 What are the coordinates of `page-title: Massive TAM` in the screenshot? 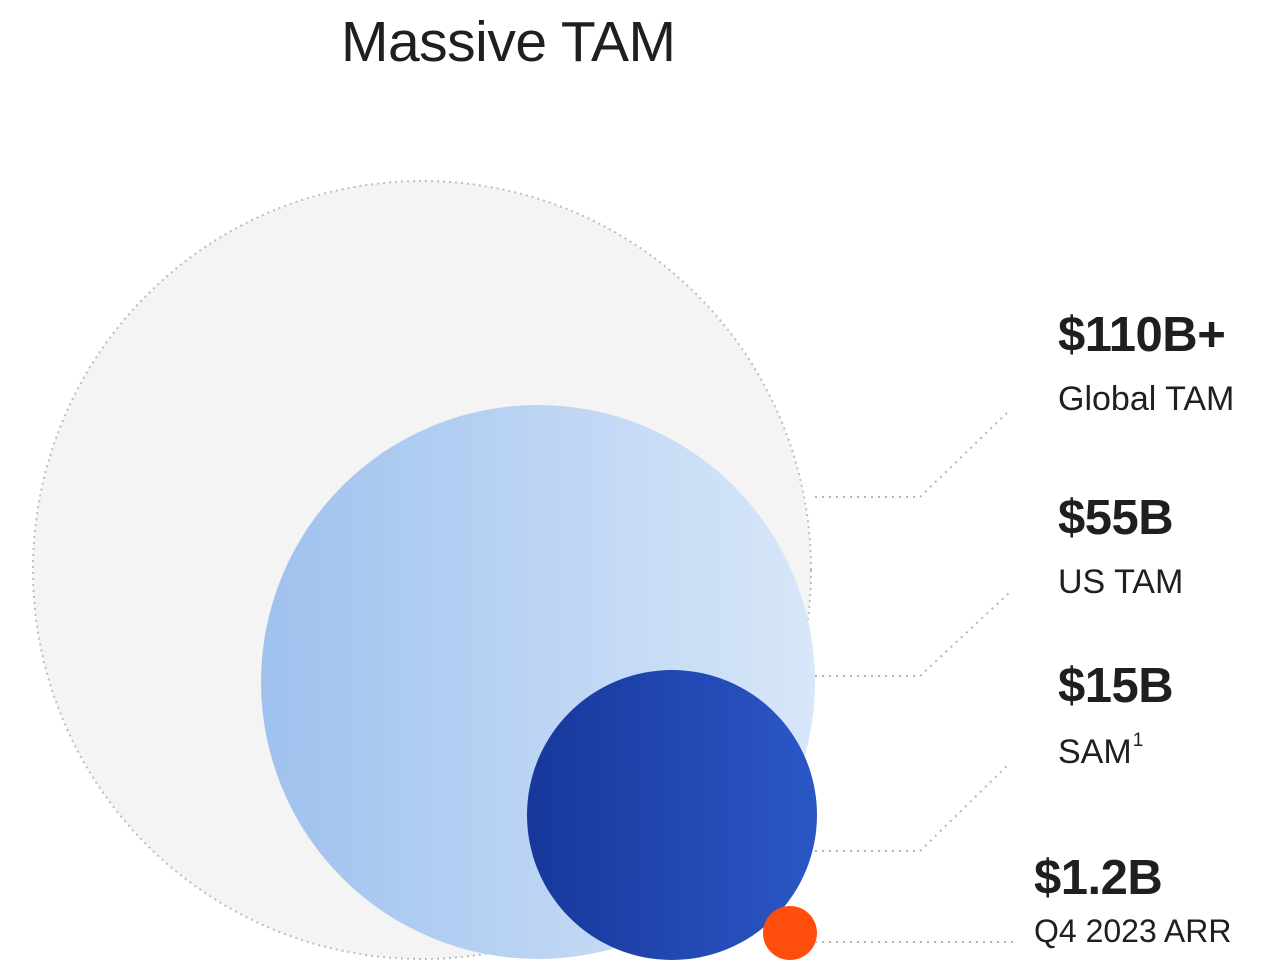 It's located at (508, 42).